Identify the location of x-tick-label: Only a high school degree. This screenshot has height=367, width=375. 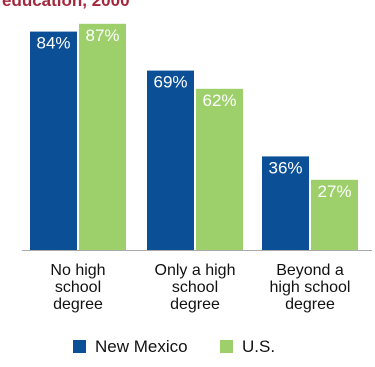
(195, 287).